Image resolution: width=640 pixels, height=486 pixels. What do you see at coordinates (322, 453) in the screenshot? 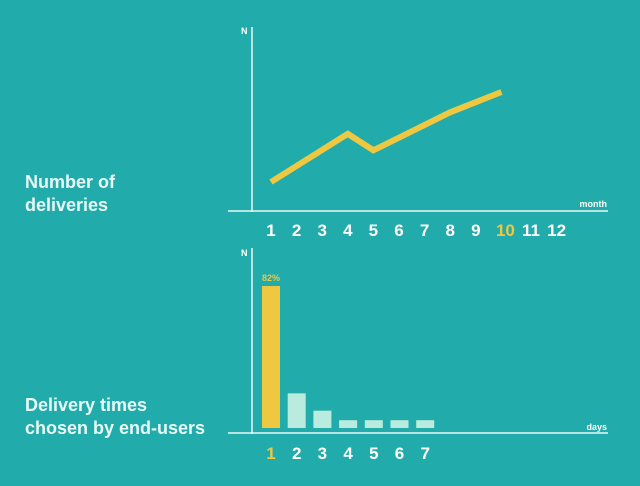
I see `bar-chart-tick-3: 3` at bounding box center [322, 453].